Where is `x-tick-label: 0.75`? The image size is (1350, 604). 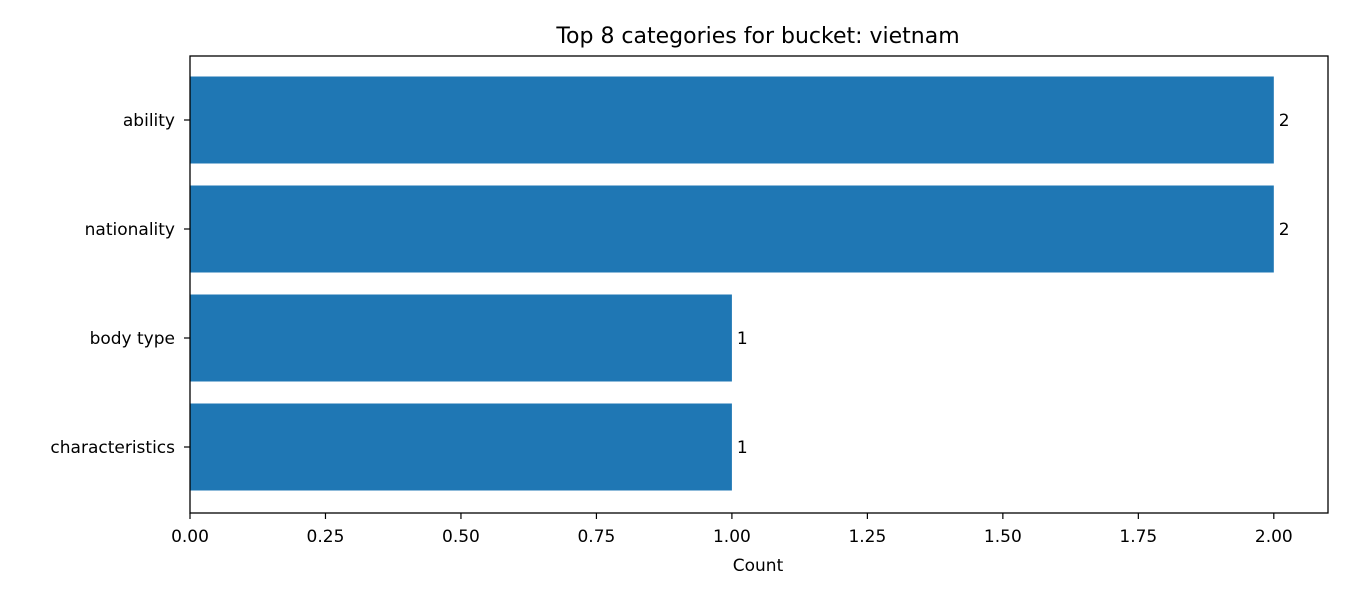 x-tick-label: 0.75 is located at coordinates (596, 537).